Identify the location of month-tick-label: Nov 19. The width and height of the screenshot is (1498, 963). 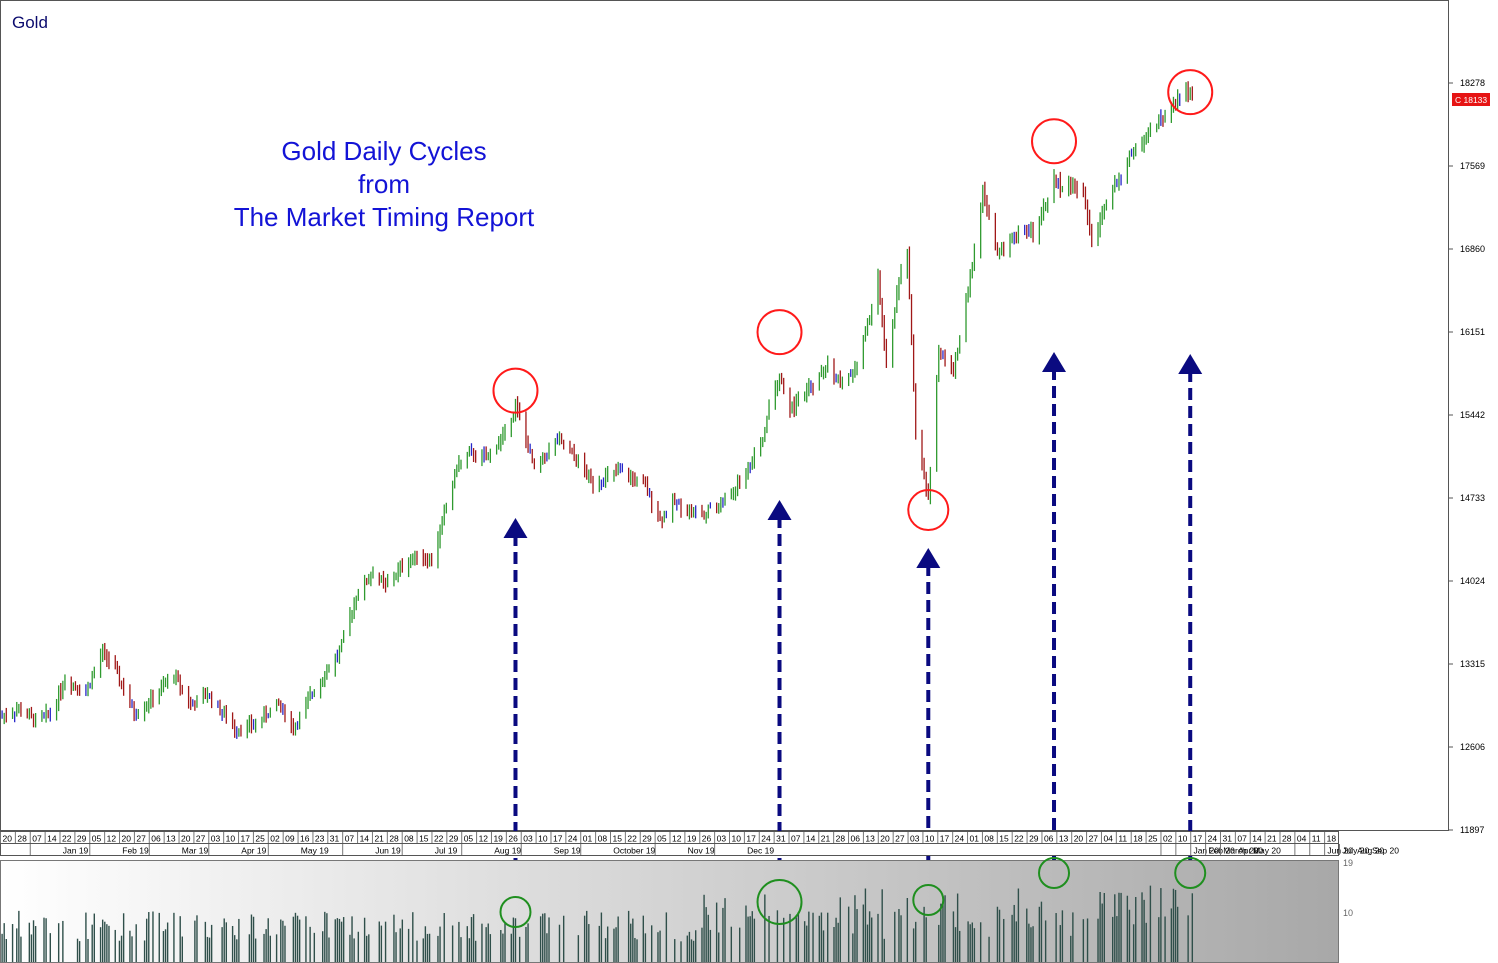
(701, 851).